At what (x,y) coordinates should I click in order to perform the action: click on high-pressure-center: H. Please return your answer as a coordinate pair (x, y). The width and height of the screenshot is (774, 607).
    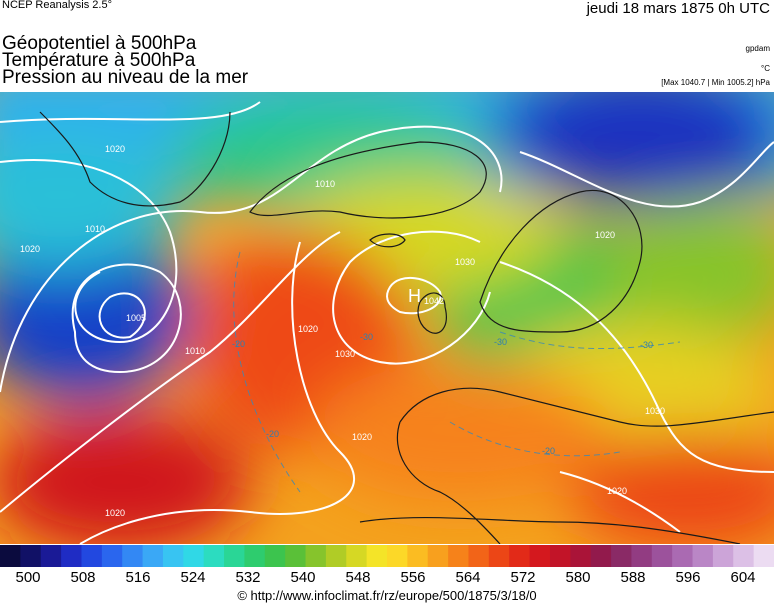
    Looking at the image, I should click on (414, 296).